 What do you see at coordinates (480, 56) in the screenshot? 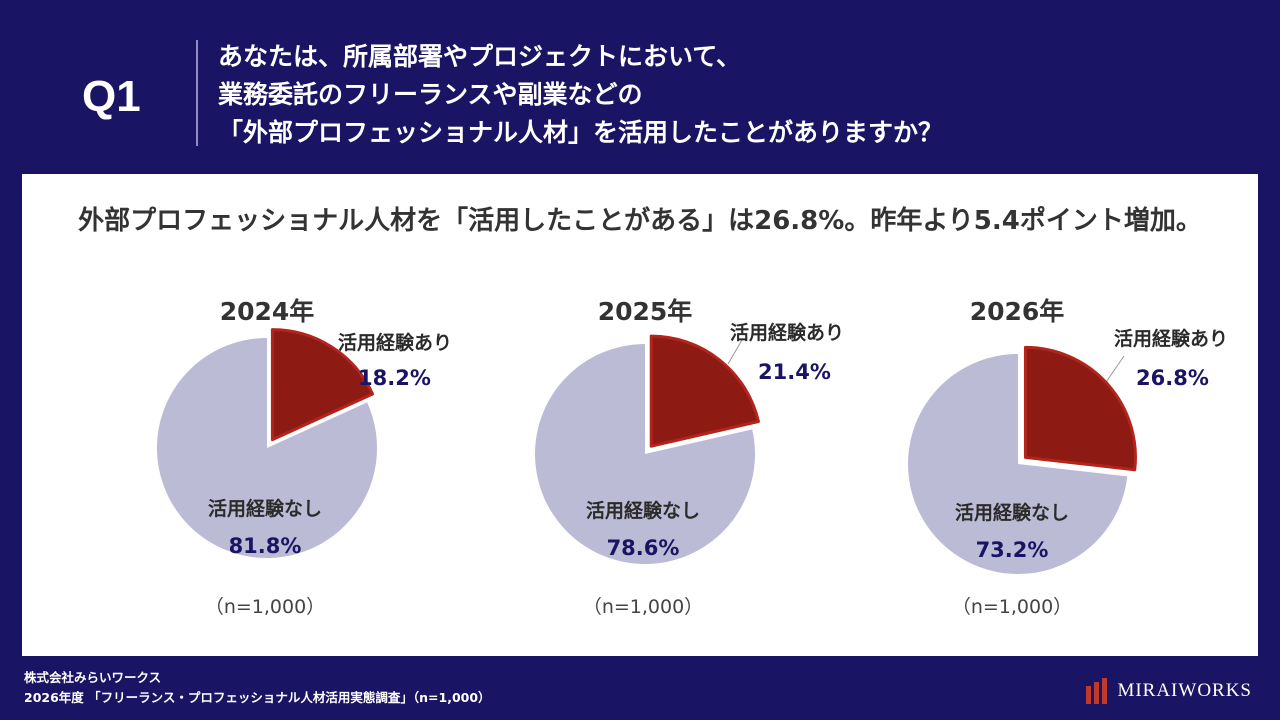
I see `question-line: あなたは、所属部署やプロジェクトにおいて、` at bounding box center [480, 56].